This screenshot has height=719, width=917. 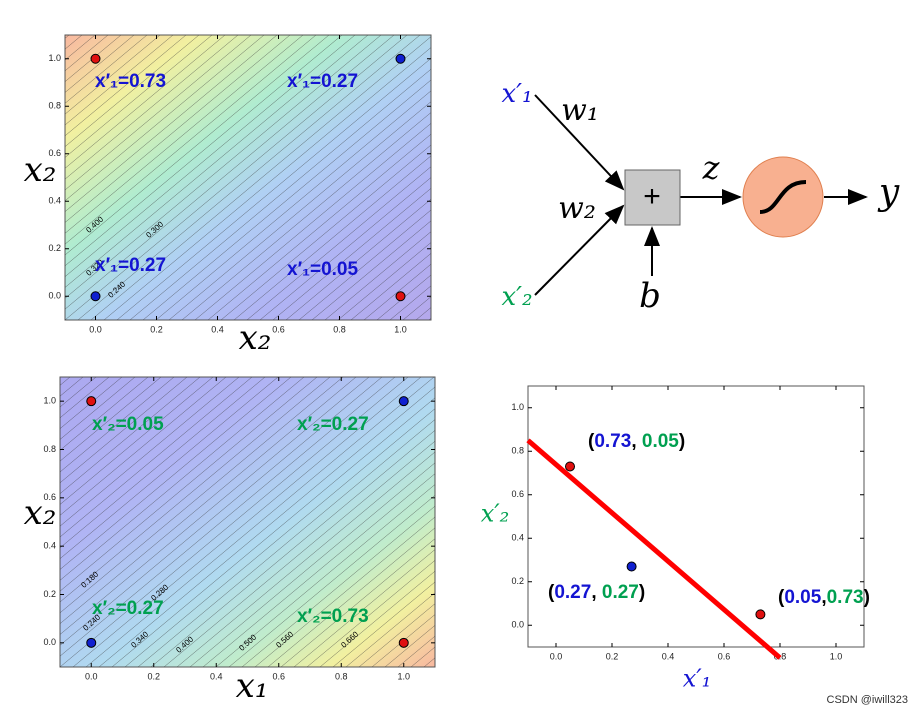 I want to click on y-tick-label: 0.8, so click(x=49, y=449).